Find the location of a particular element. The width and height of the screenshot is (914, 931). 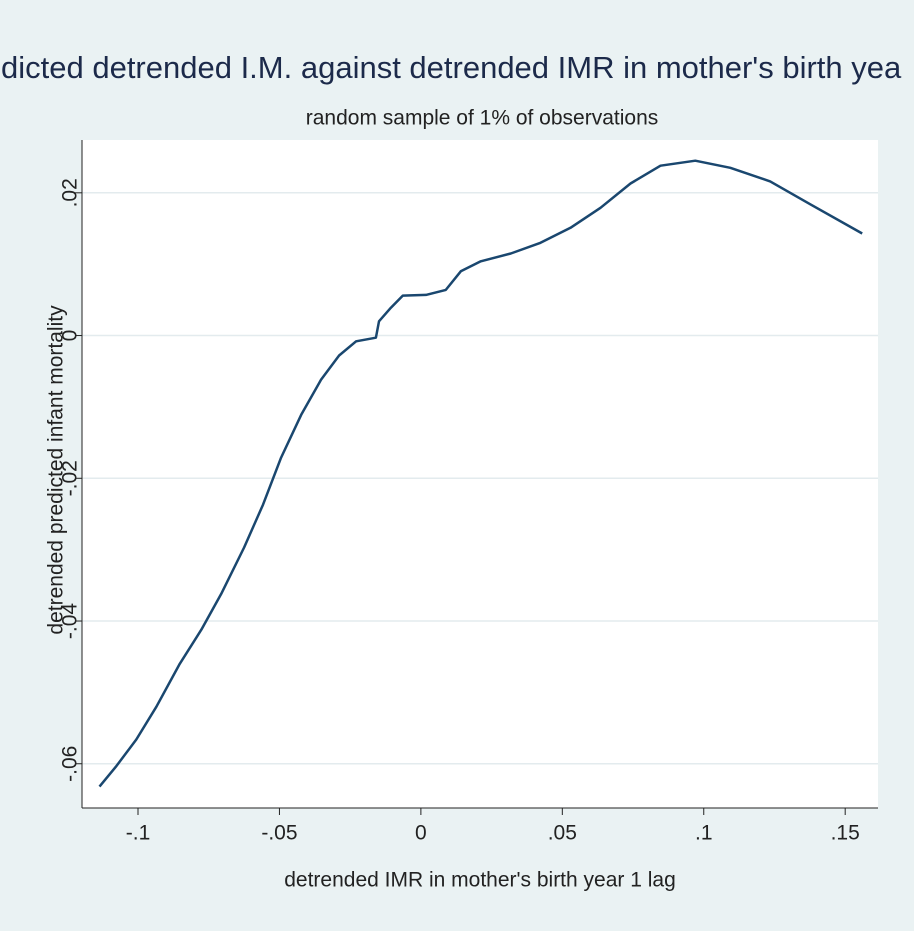

x-tick-label: 0 is located at coordinates (421, 833).